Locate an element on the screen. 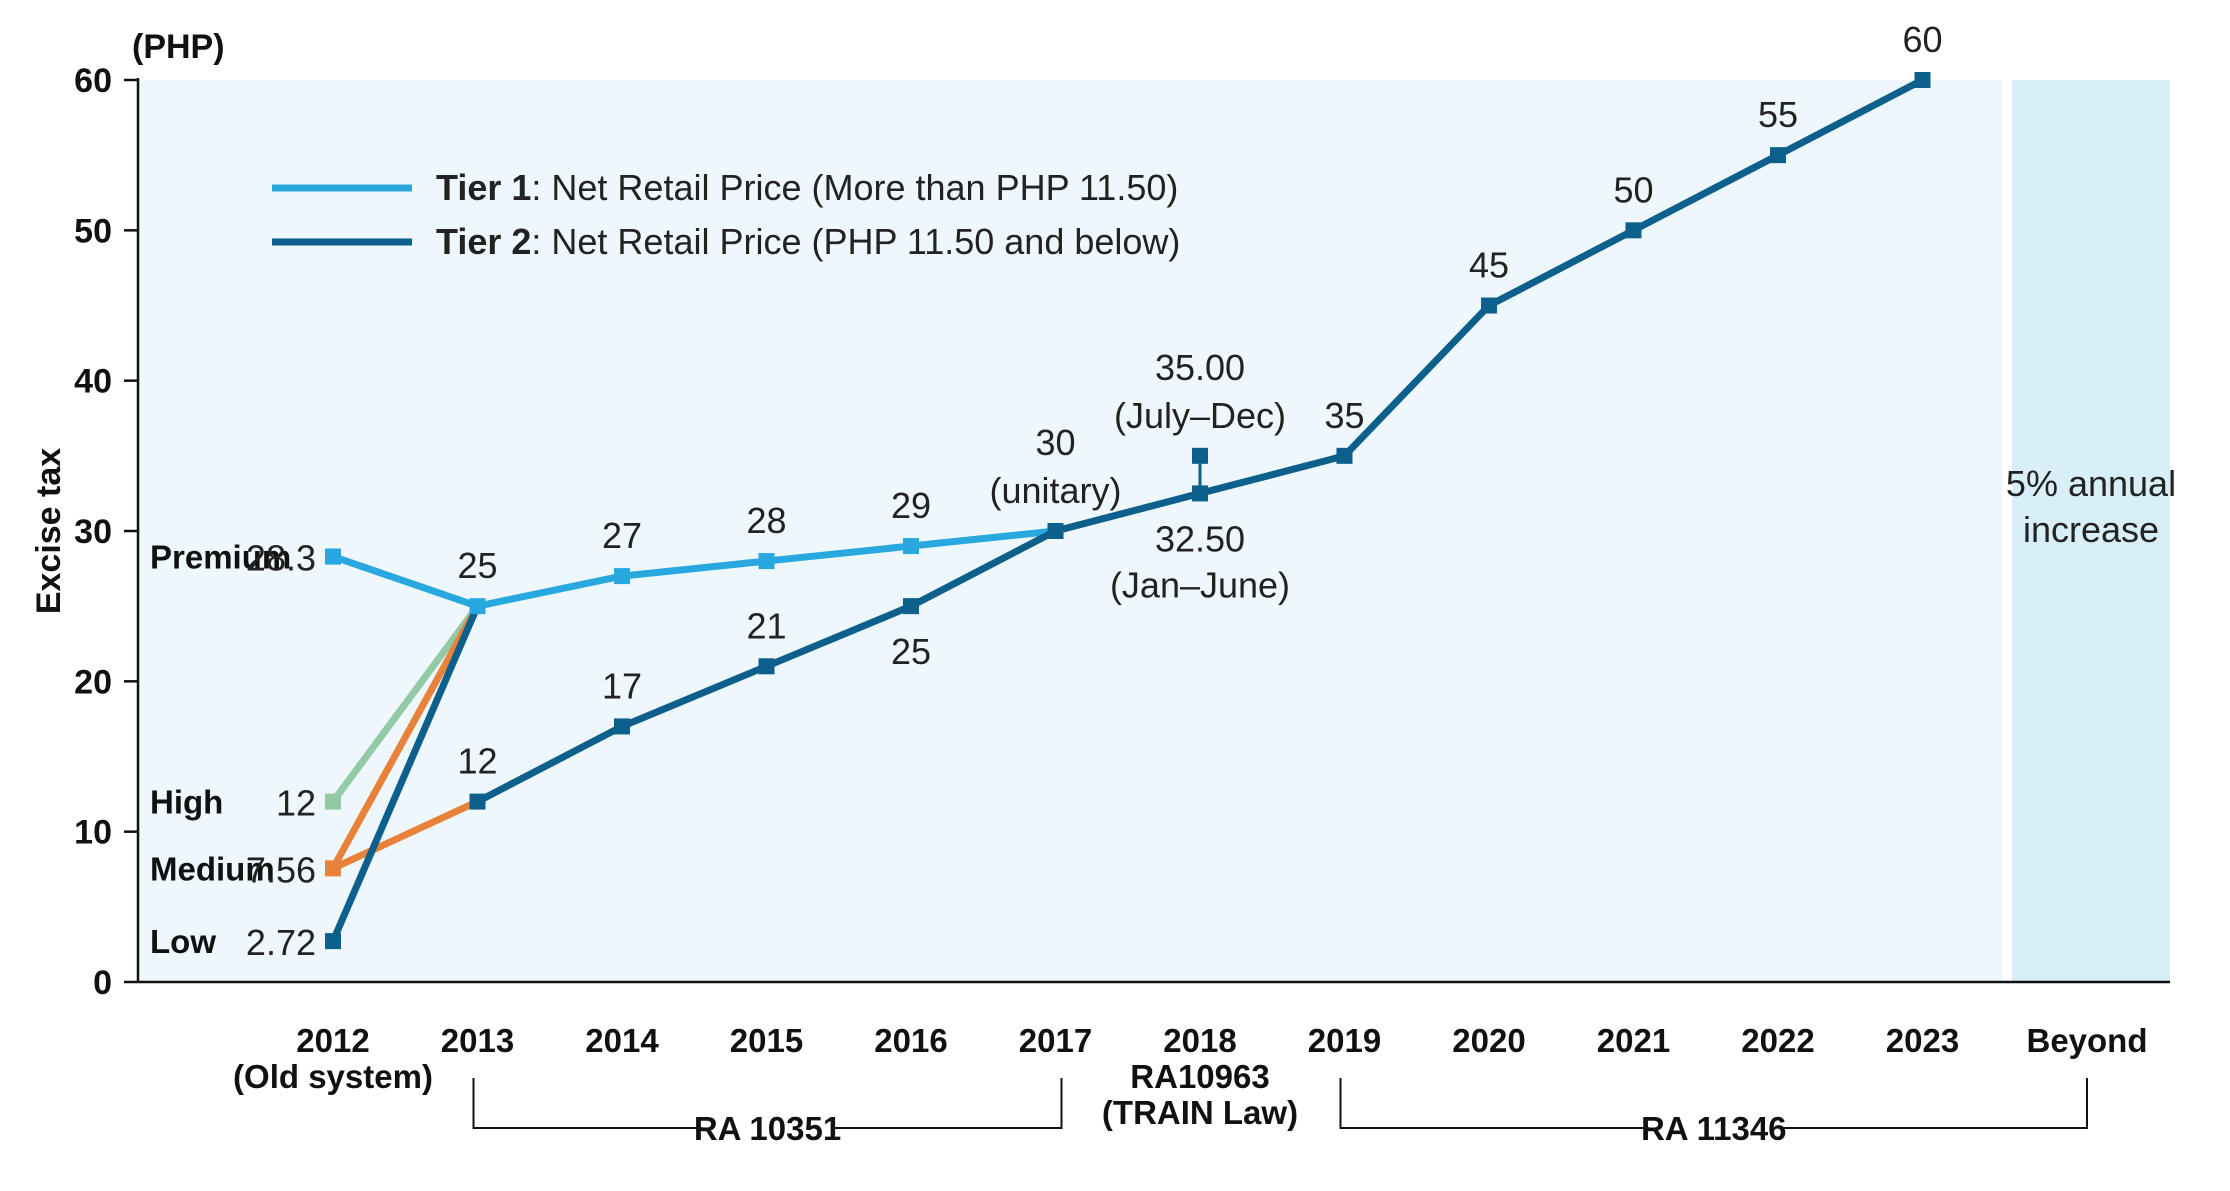 This screenshot has width=2230, height=1191. x-tick-label: 2017 is located at coordinates (1055, 1040).